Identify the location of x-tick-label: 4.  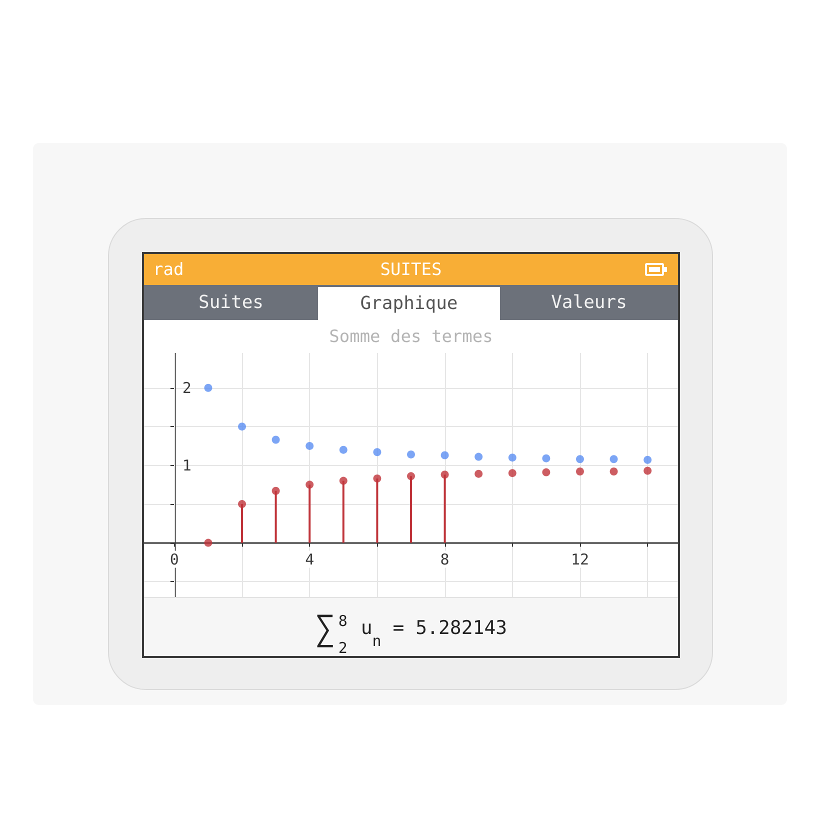
(309, 559).